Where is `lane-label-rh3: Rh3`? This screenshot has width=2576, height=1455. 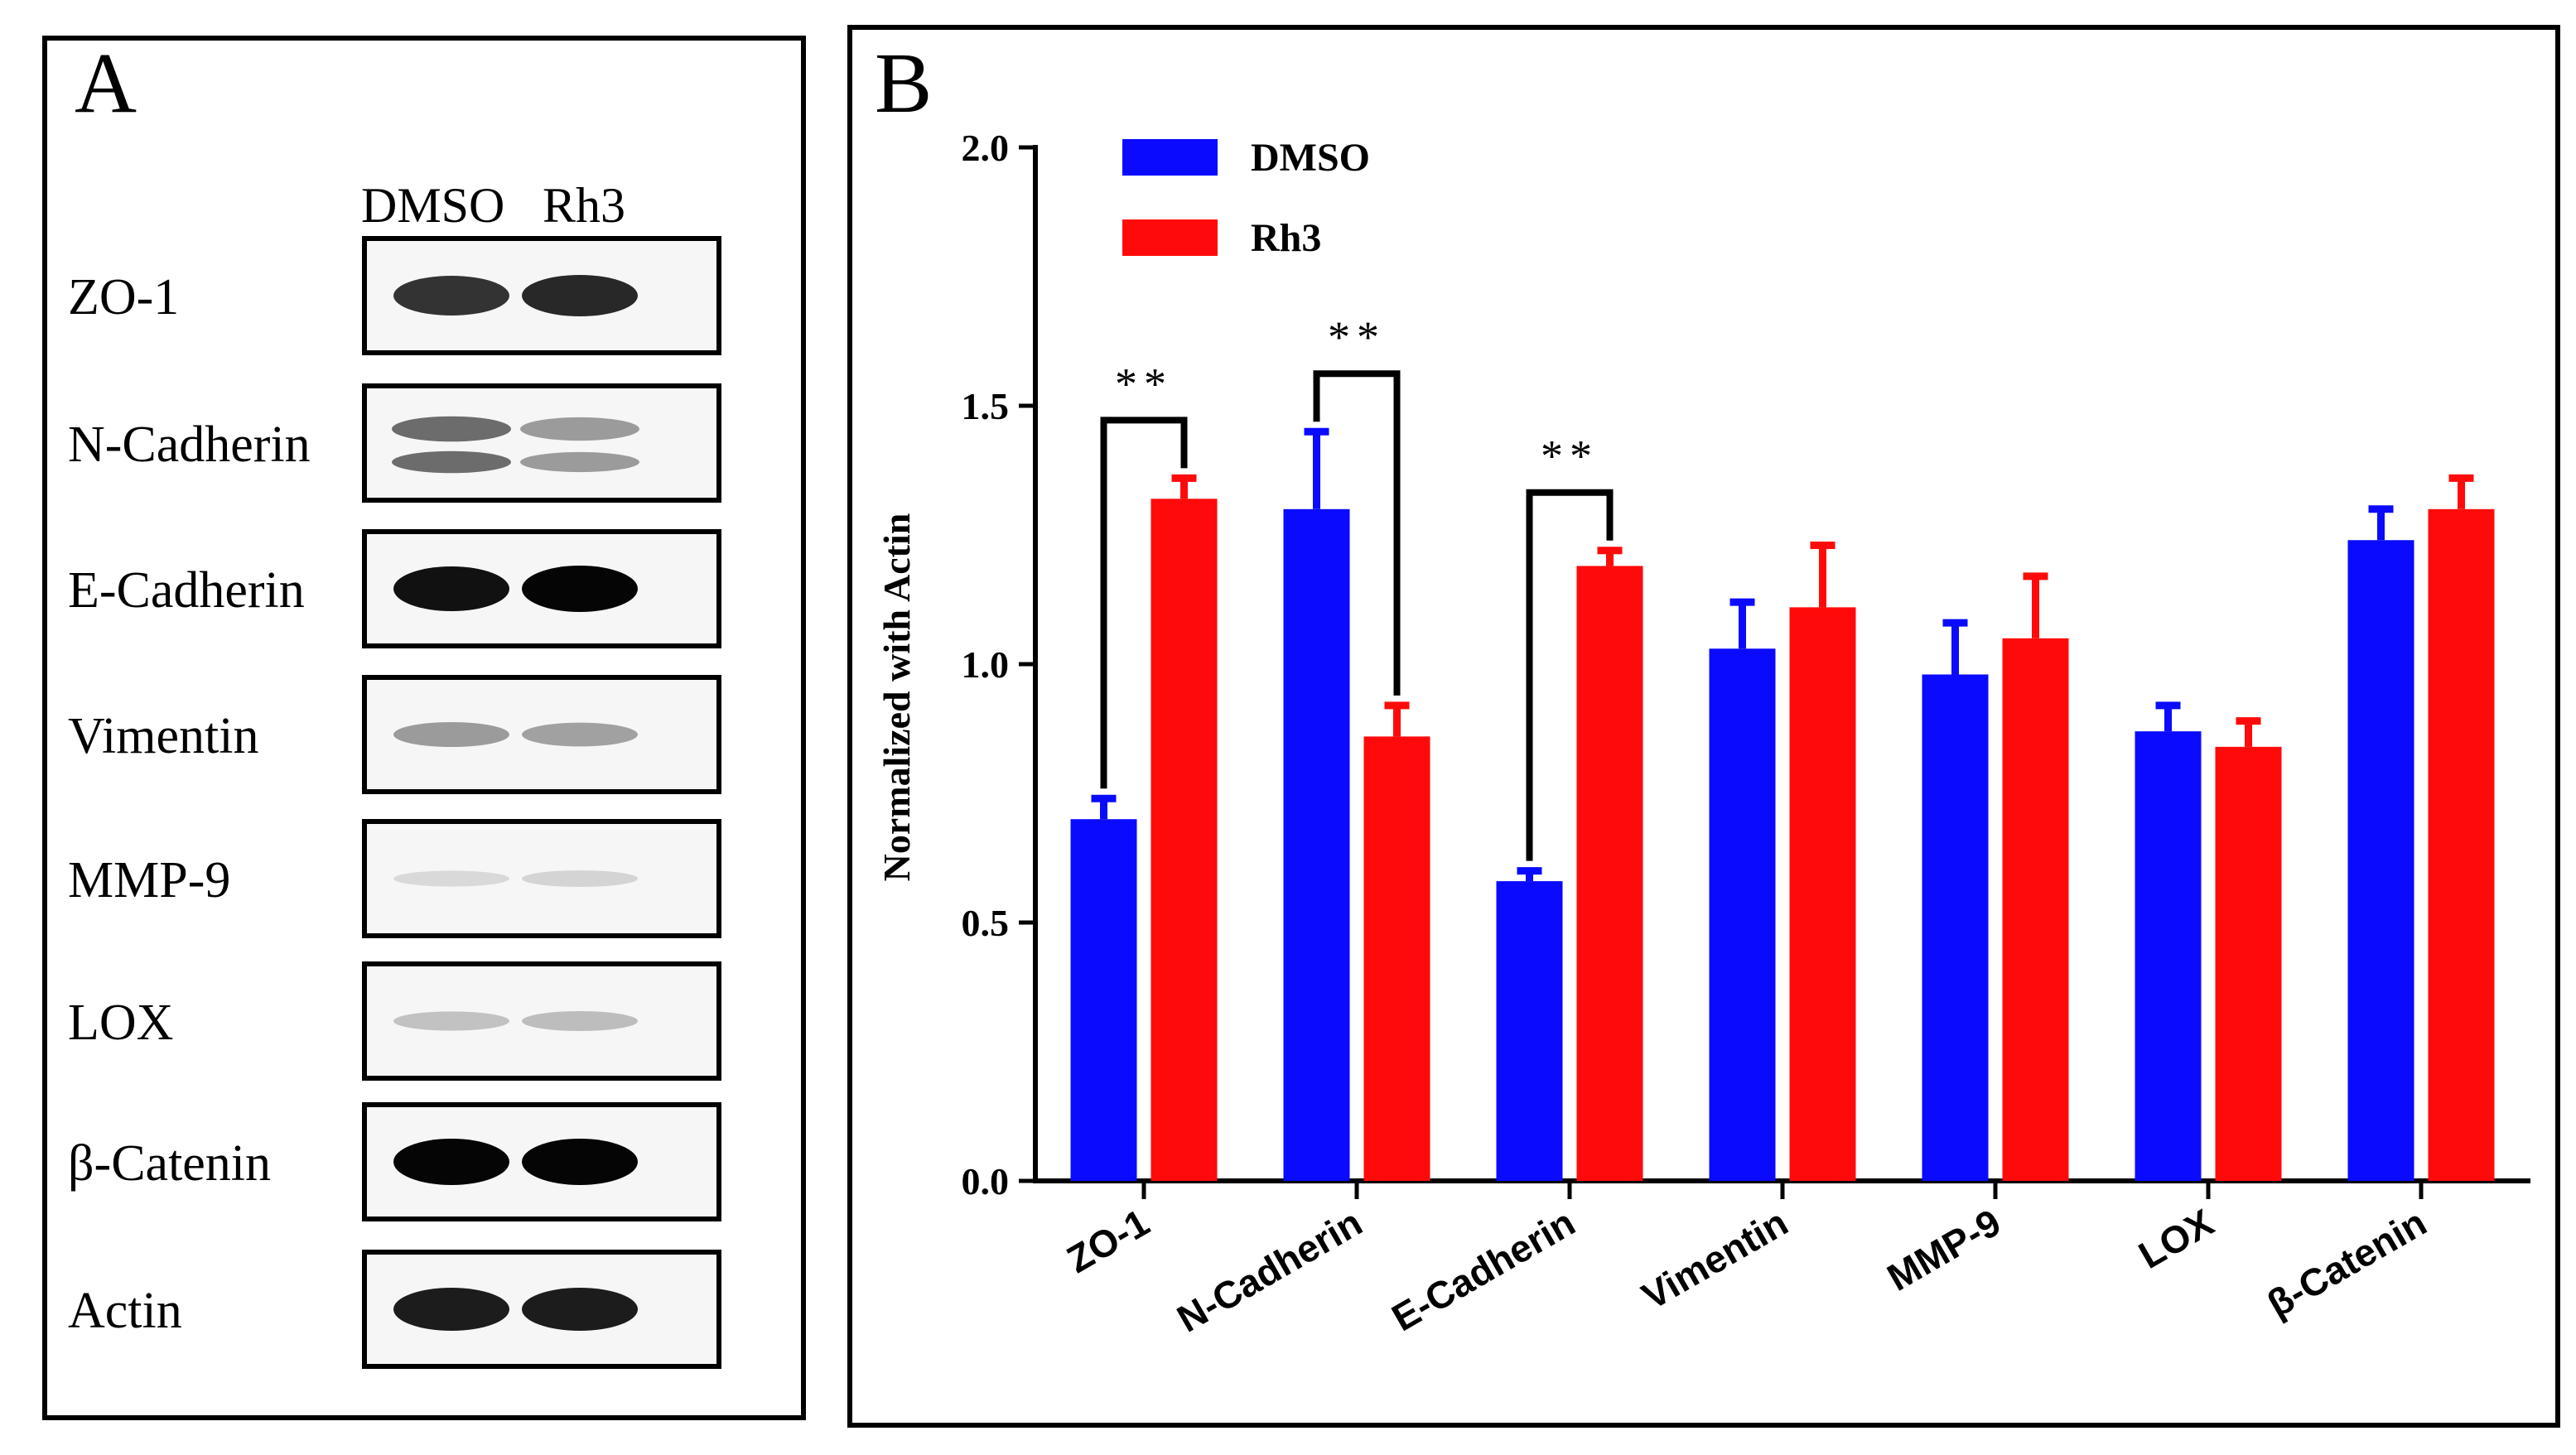
lane-label-rh3: Rh3 is located at coordinates (584, 205).